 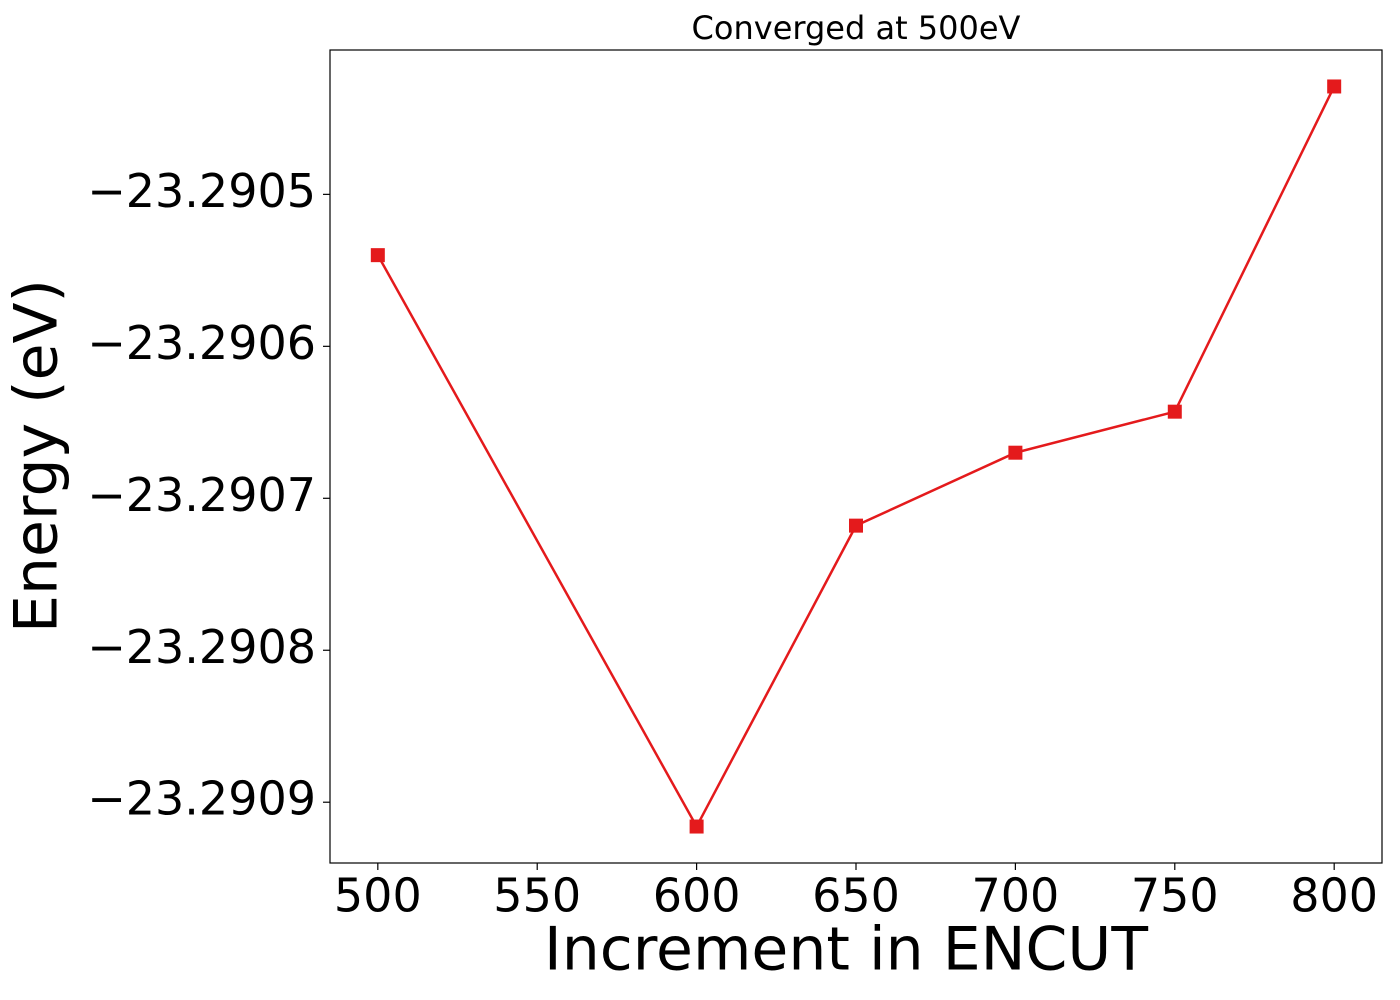 What do you see at coordinates (37, 456) in the screenshot?
I see `y-axis-label: Energy (eV)` at bounding box center [37, 456].